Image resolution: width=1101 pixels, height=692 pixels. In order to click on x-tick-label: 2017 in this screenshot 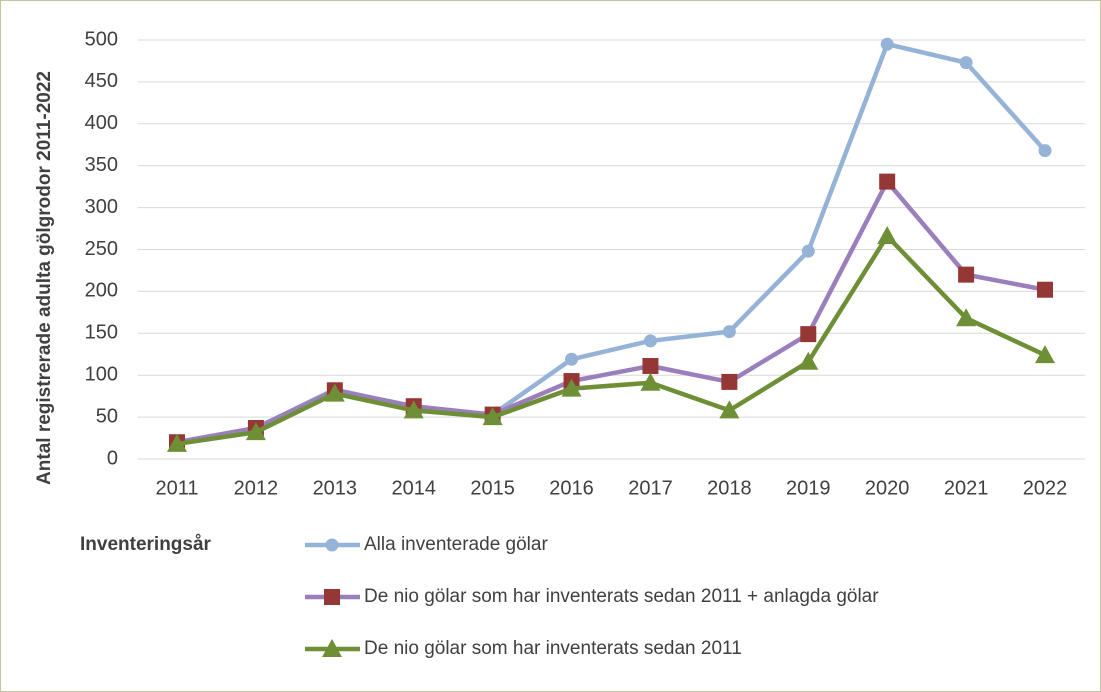, I will do `click(650, 488)`.